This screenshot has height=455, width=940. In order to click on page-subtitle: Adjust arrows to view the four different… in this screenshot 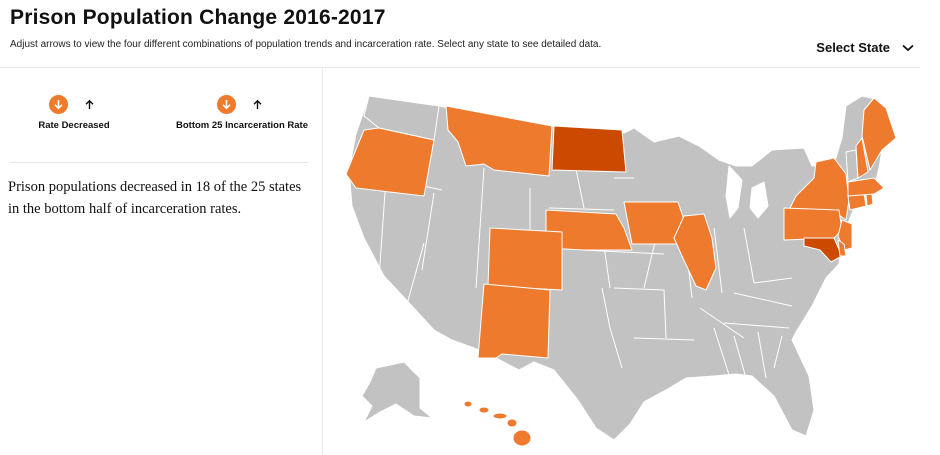, I will do `click(306, 44)`.